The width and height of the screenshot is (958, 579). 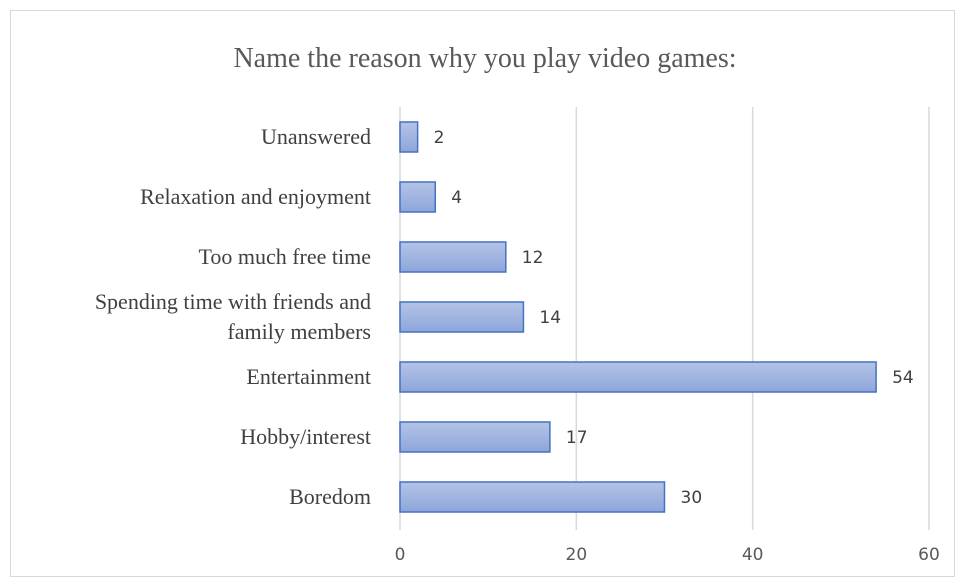 I want to click on category-label: Relaxation and enjoyment, so click(x=255, y=196).